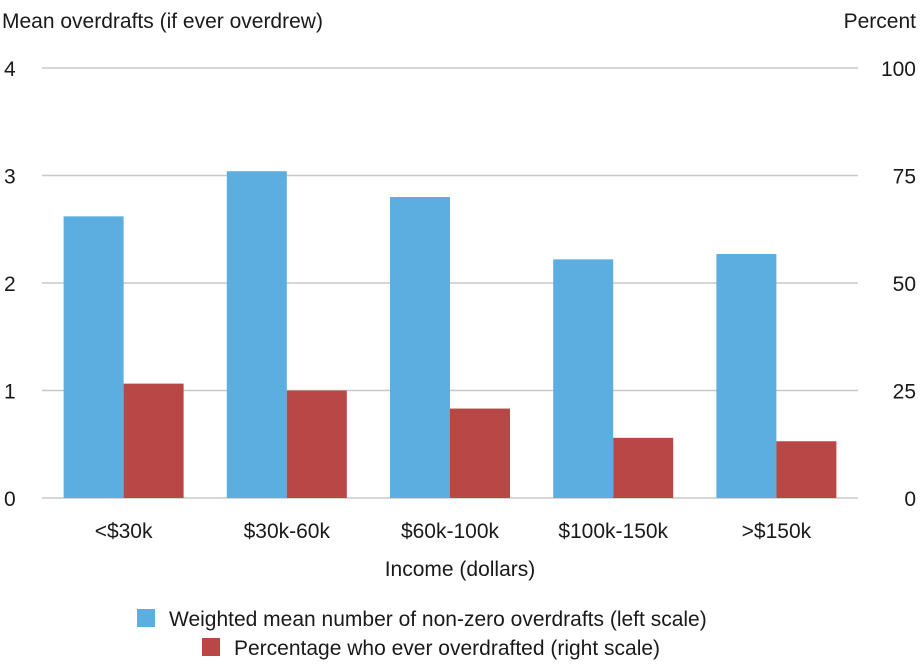 This screenshot has height=665, width=920. What do you see at coordinates (777, 531) in the screenshot?
I see `category-label: >$150k` at bounding box center [777, 531].